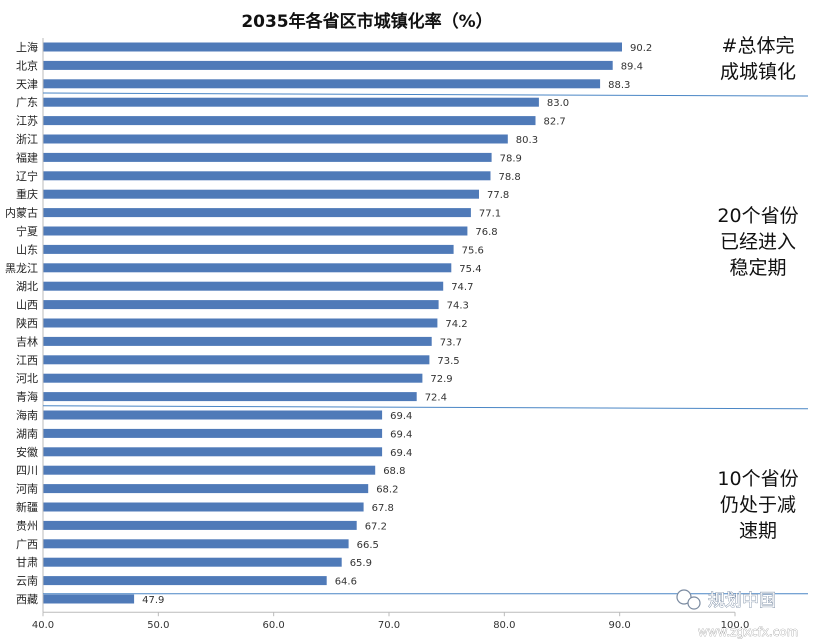  What do you see at coordinates (27, 121) in the screenshot?
I see `category-label: 江苏` at bounding box center [27, 121].